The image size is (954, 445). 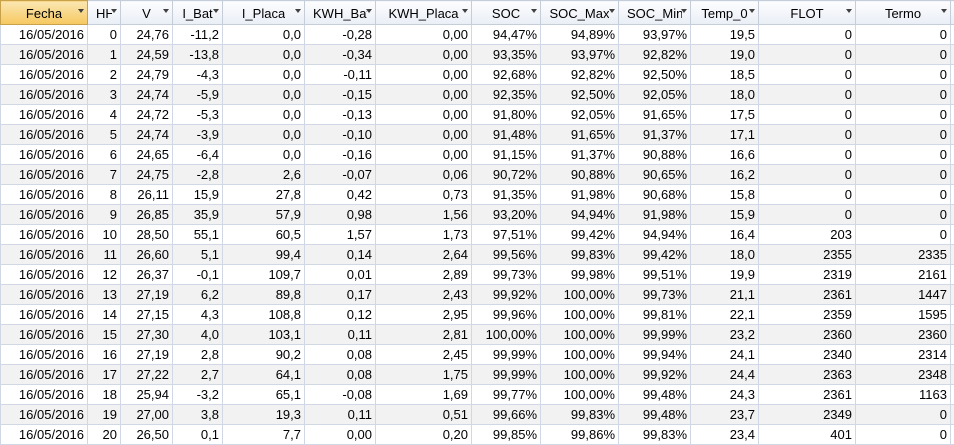 I want to click on table-cell: 0,73, so click(x=423, y=194).